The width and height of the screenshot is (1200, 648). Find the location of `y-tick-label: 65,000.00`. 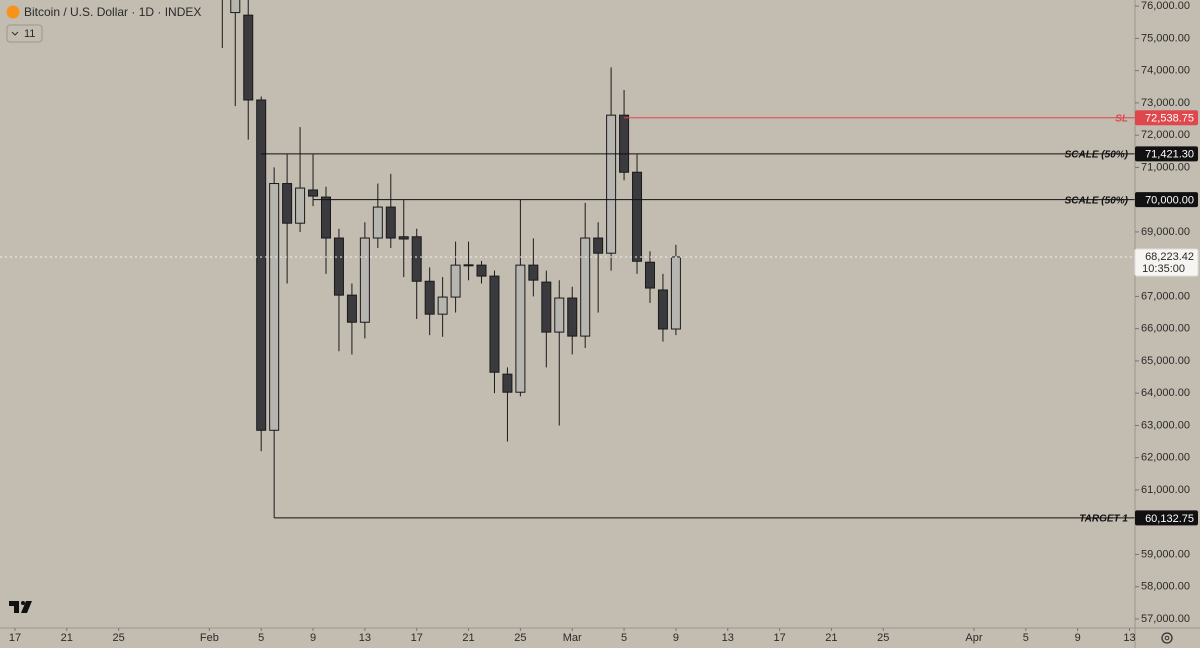

y-tick-label: 65,000.00 is located at coordinates (1165, 361).